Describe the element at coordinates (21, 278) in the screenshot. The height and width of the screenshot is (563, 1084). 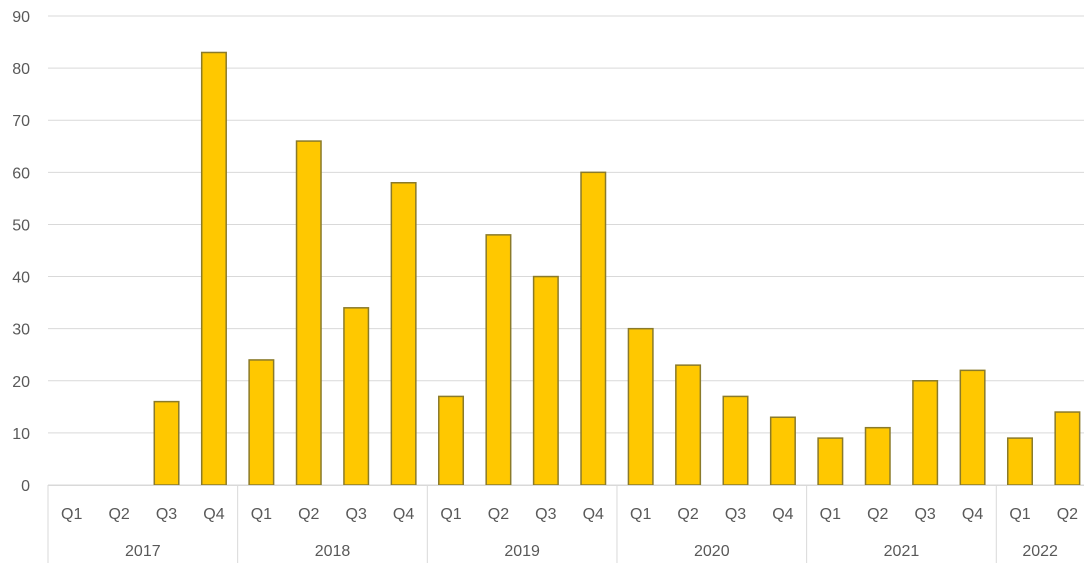
I see `y-tick-label: 40` at that location.